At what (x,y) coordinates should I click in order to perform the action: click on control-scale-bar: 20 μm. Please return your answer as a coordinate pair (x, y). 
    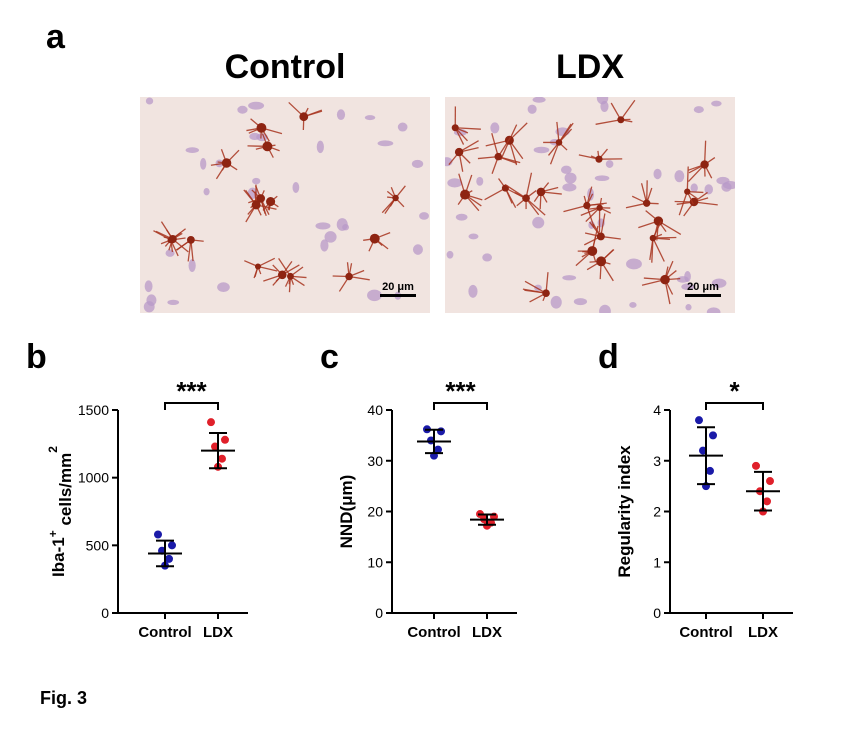
    Looking at the image, I should click on (398, 289).